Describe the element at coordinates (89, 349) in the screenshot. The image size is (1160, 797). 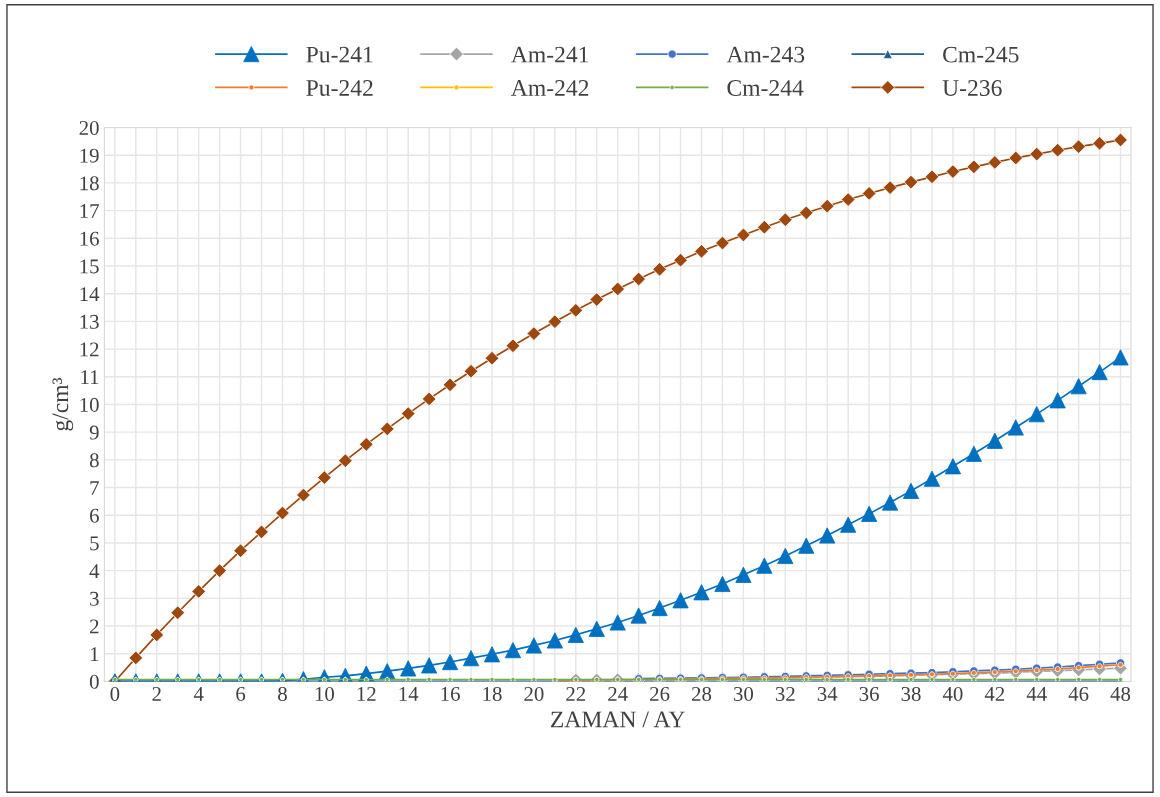
I see `y-tick-label: 12` at that location.